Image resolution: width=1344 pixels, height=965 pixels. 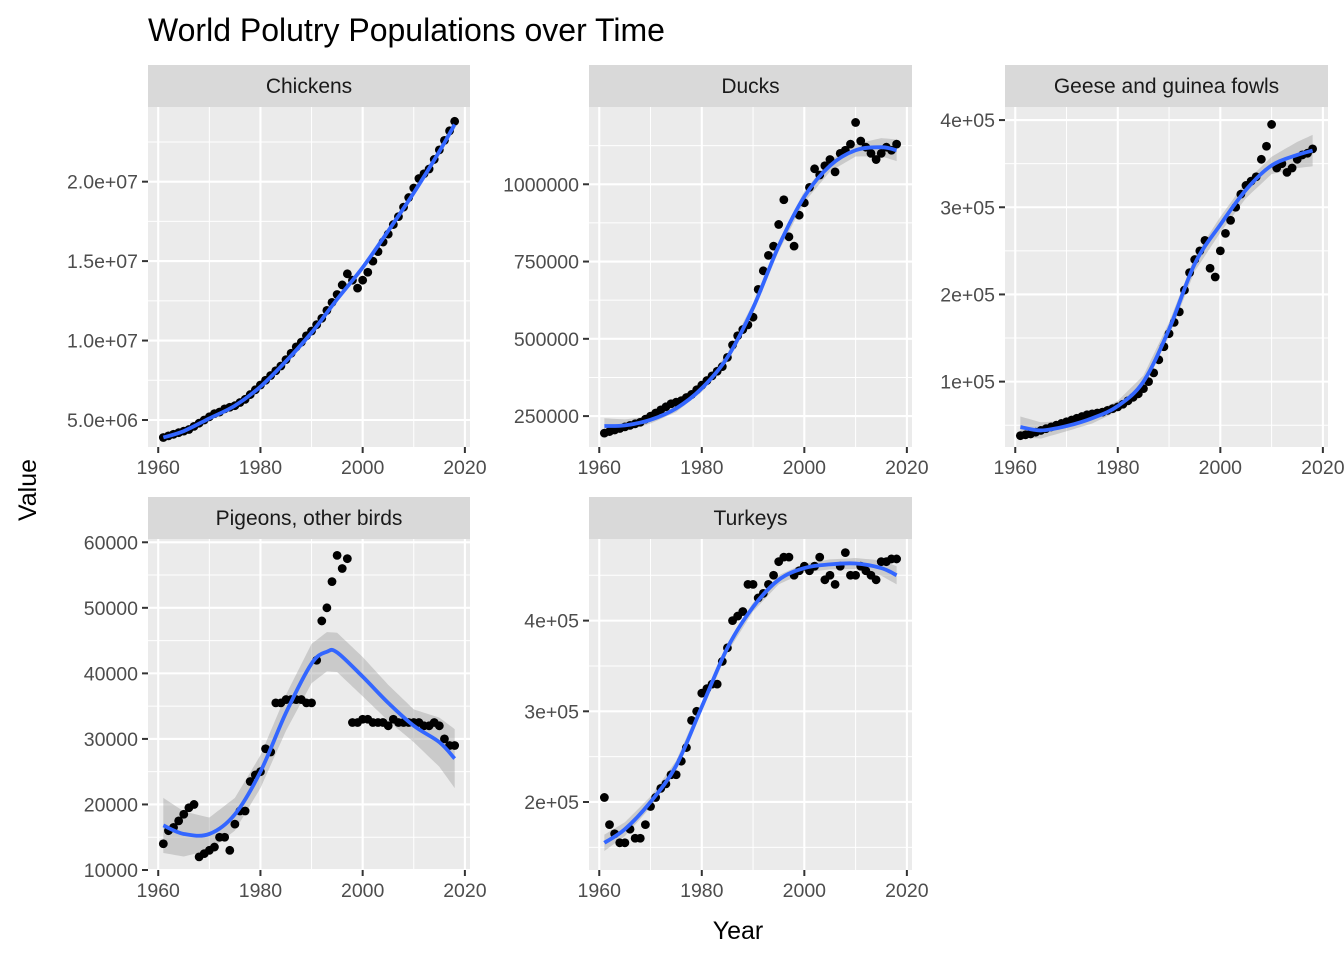 I want to click on facet-strip-label: Geese and guinea fowls, so click(x=1166, y=86).